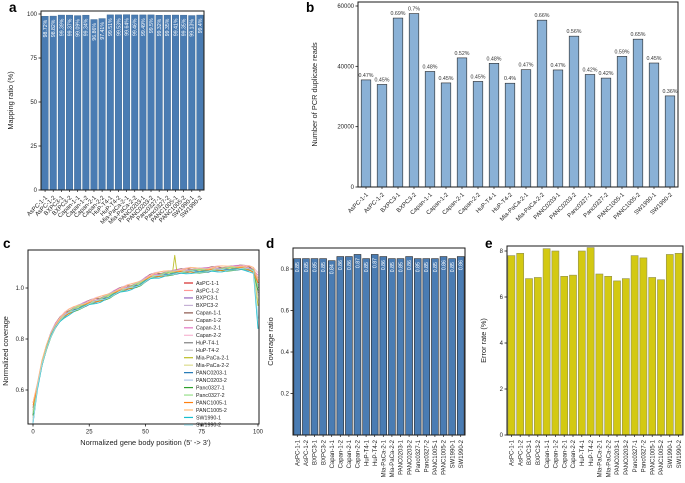  I want to click on svg-text: 99.34%, so click(87, 27).